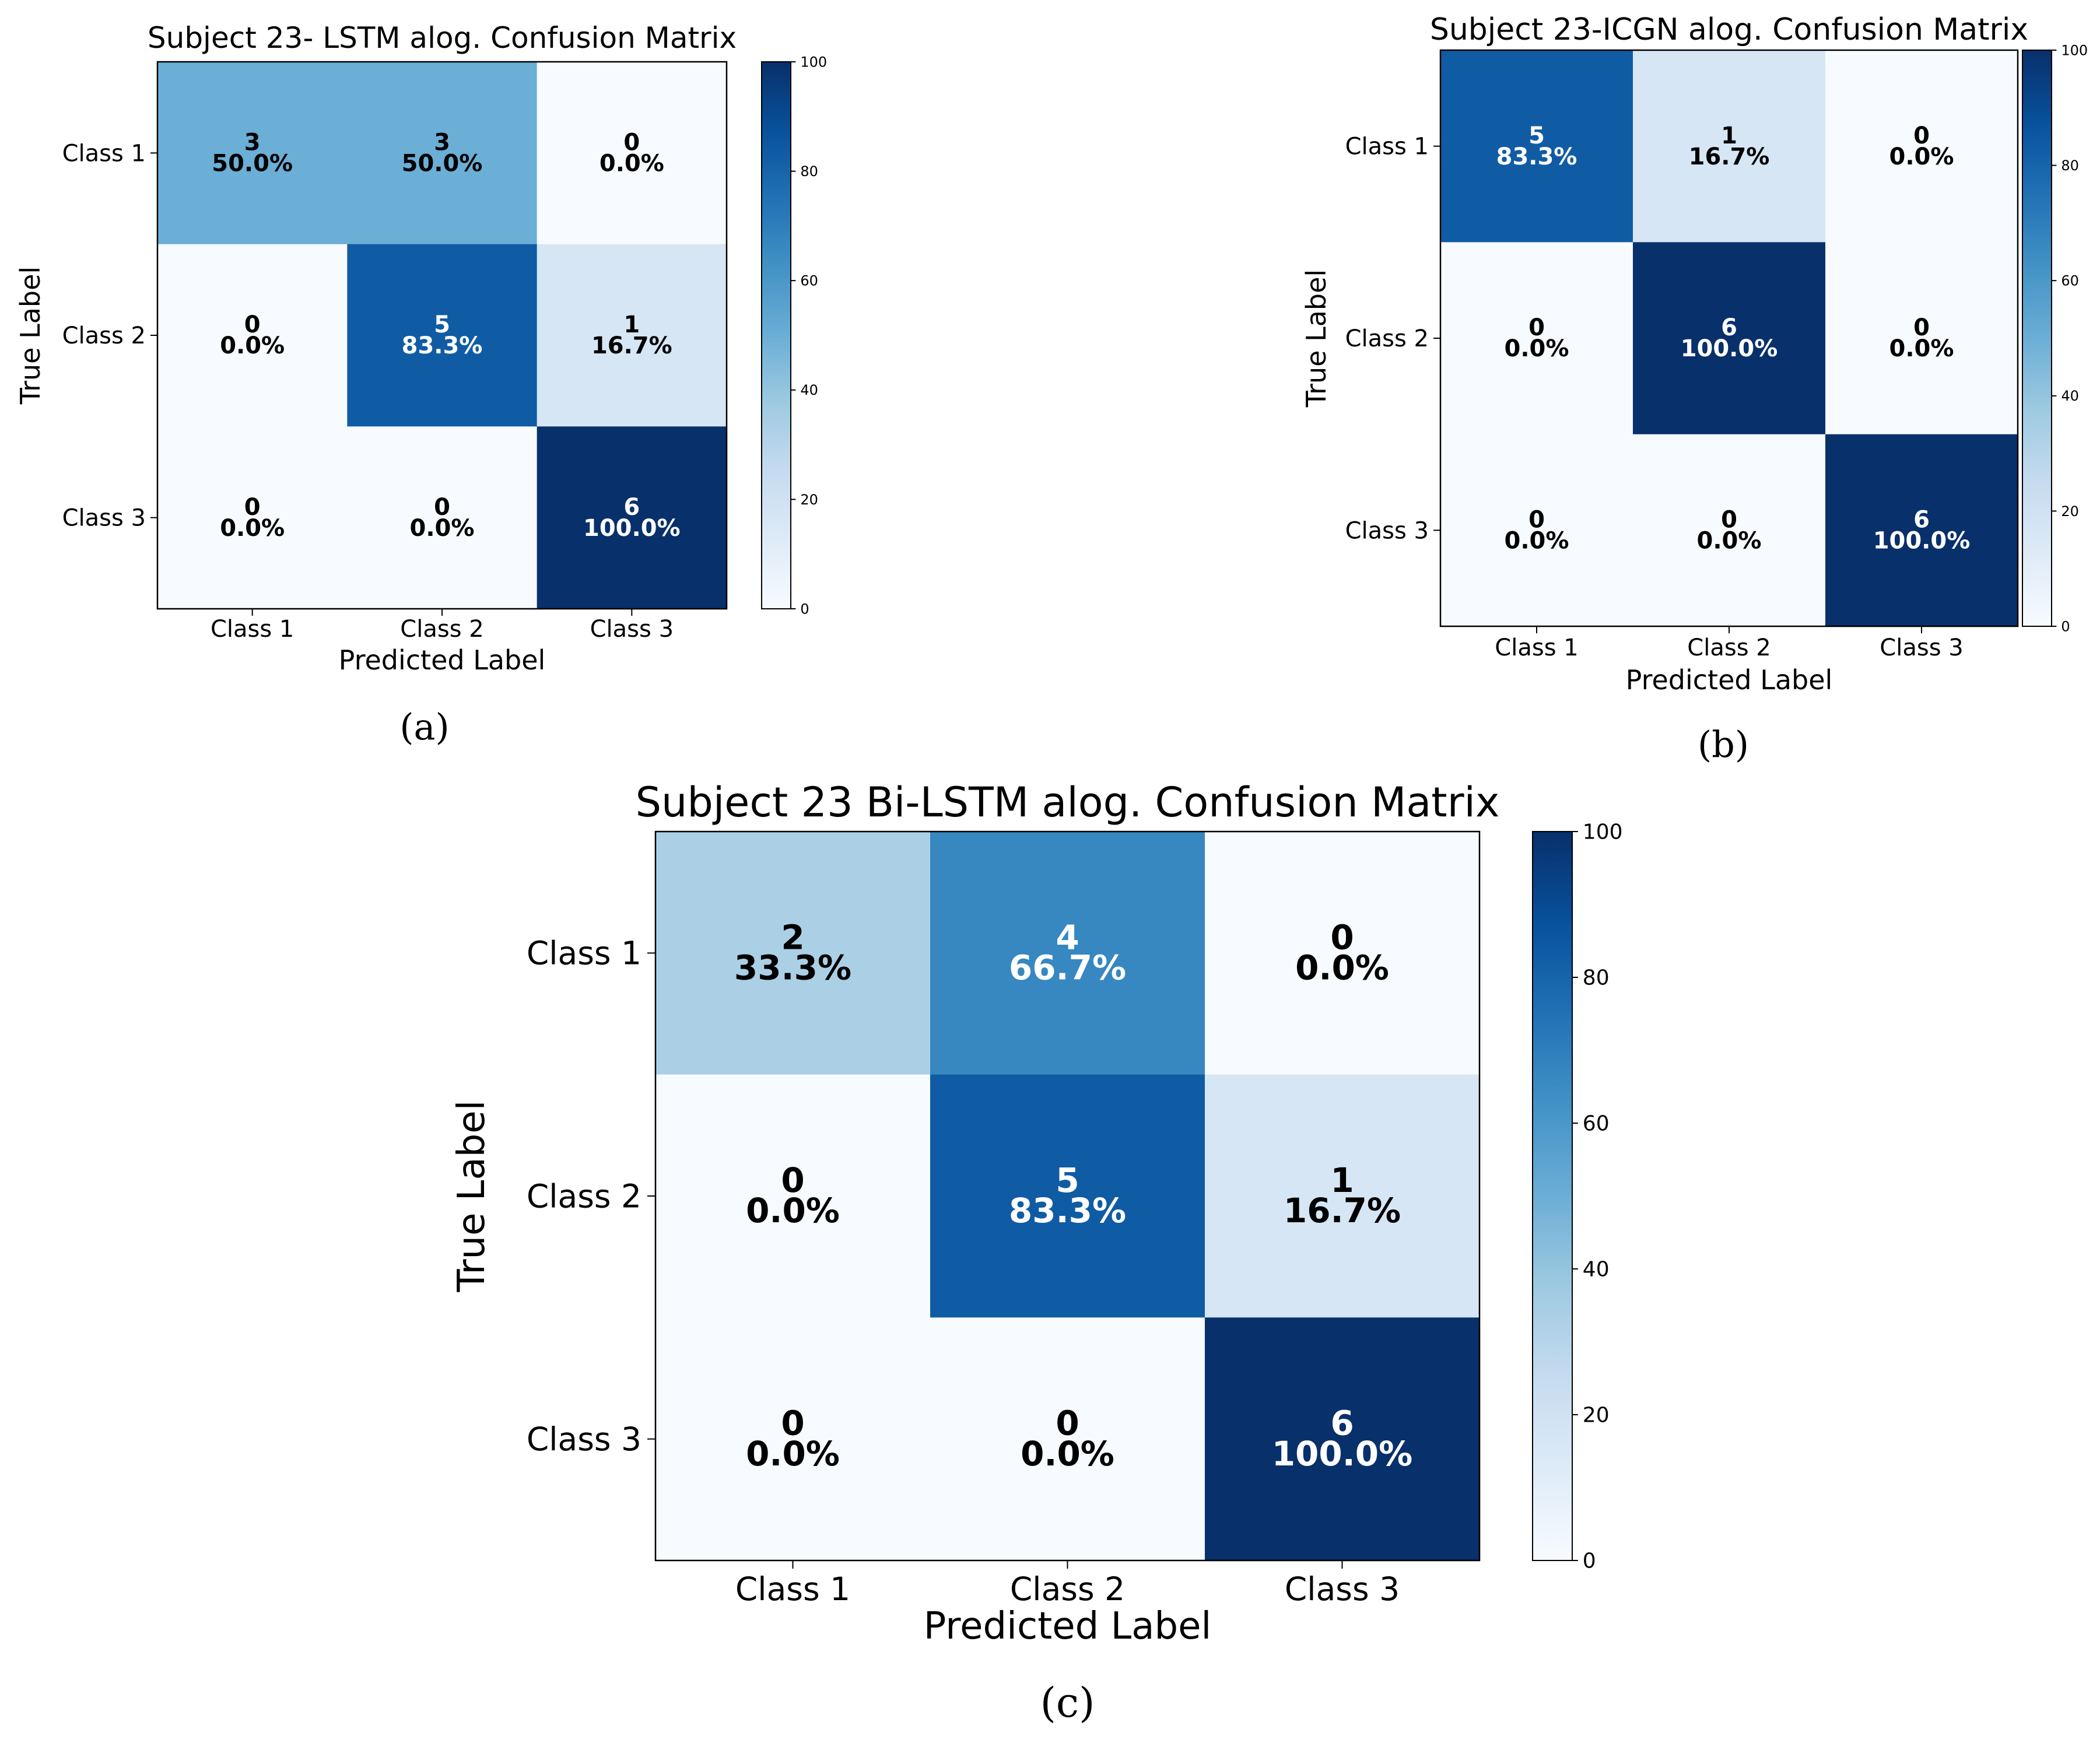  What do you see at coordinates (584, 953) in the screenshot?
I see `y-tick-label: Class 1` at bounding box center [584, 953].